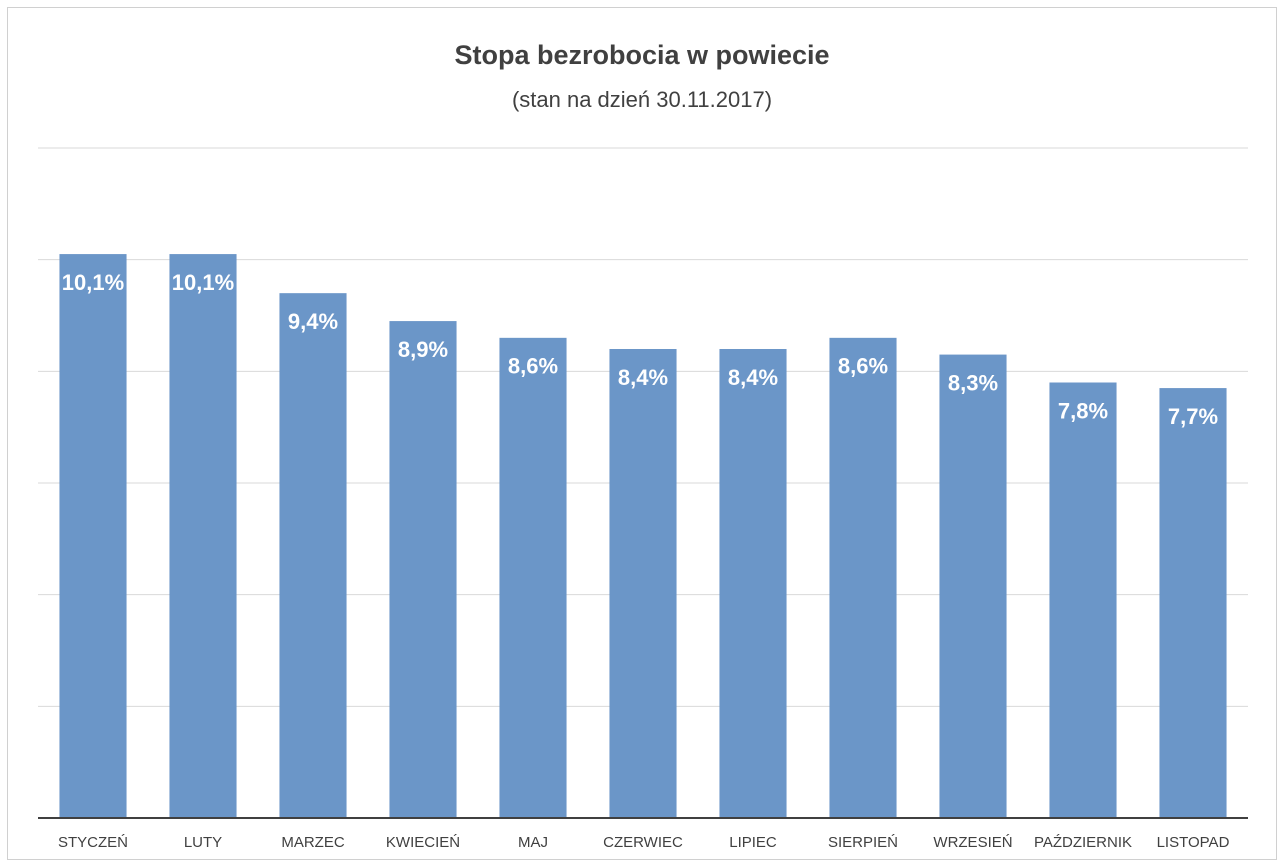  What do you see at coordinates (753, 842) in the screenshot?
I see `x-tick-label: LIPIEC` at bounding box center [753, 842].